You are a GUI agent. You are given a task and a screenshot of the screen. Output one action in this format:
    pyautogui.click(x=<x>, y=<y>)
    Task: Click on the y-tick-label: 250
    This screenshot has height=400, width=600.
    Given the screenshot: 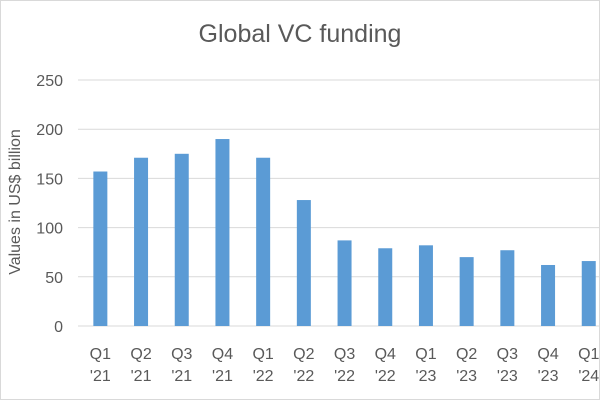 What is the action you would take?
    pyautogui.click(x=49, y=81)
    